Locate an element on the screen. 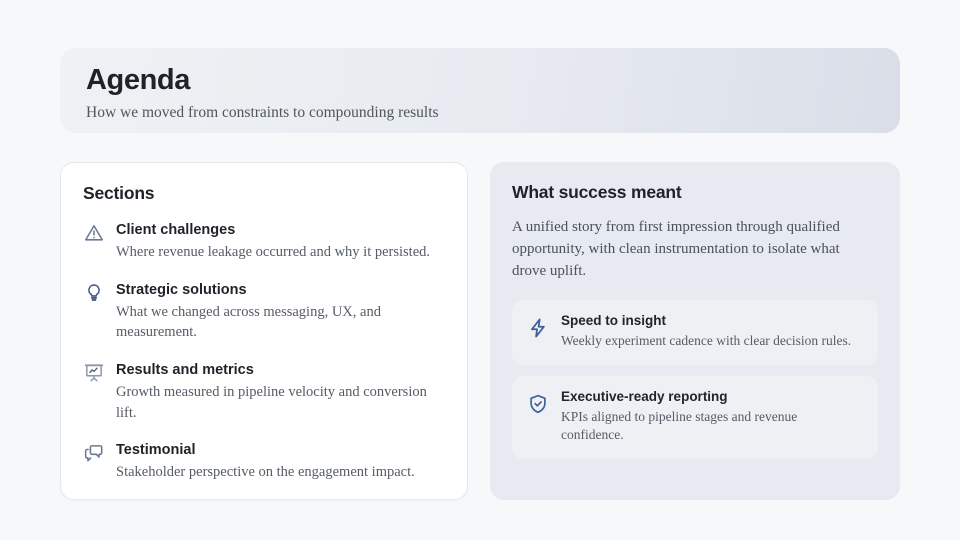 This screenshot has width=960, height=540. presentation-chart-icon is located at coordinates (94, 373).